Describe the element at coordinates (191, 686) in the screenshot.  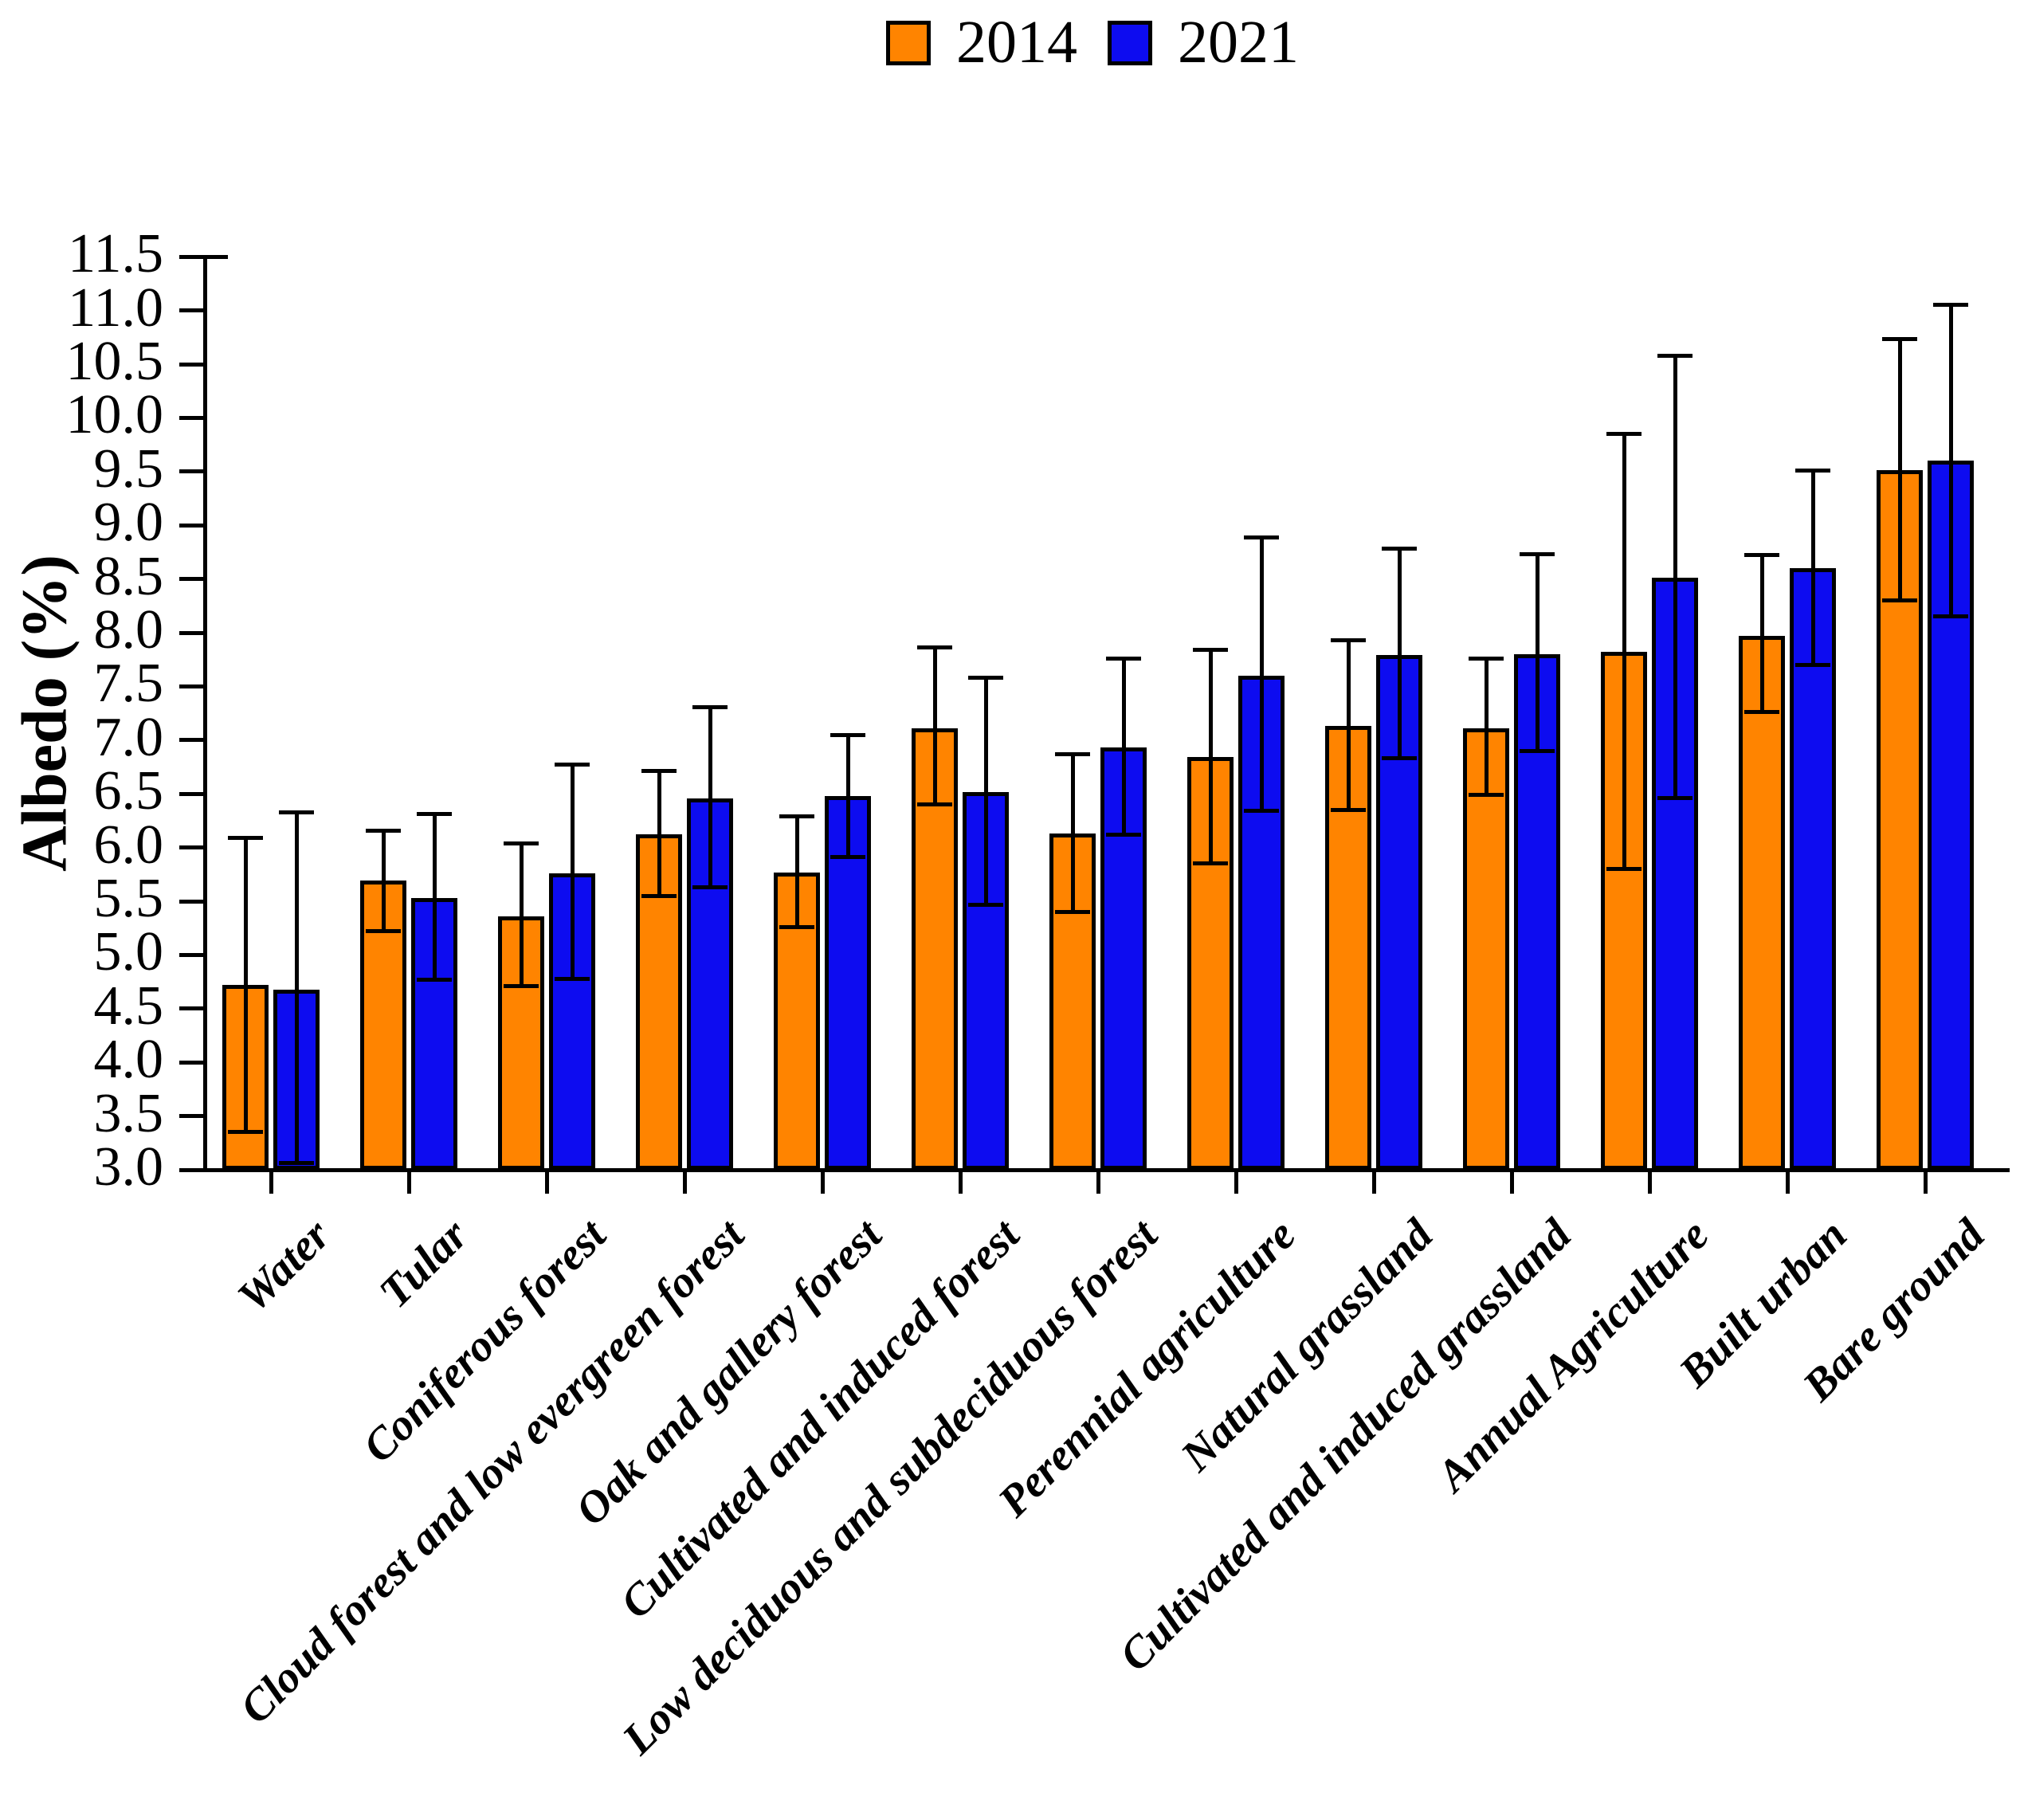
I see `y-tick-7.5` at that location.